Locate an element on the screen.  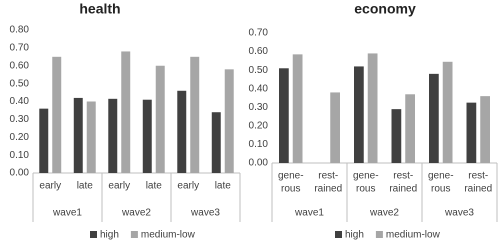
chart-title: economy is located at coordinates (385, 9).